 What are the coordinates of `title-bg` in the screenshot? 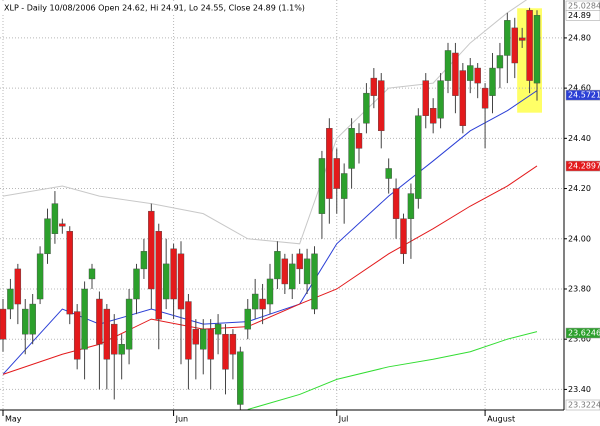 It's located at (152, 8).